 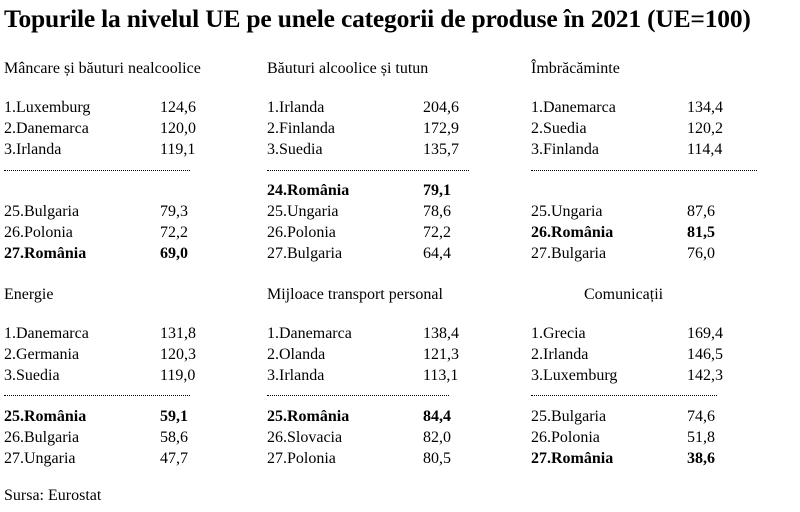 What do you see at coordinates (29, 294) in the screenshot?
I see `section-title: Energie` at bounding box center [29, 294].